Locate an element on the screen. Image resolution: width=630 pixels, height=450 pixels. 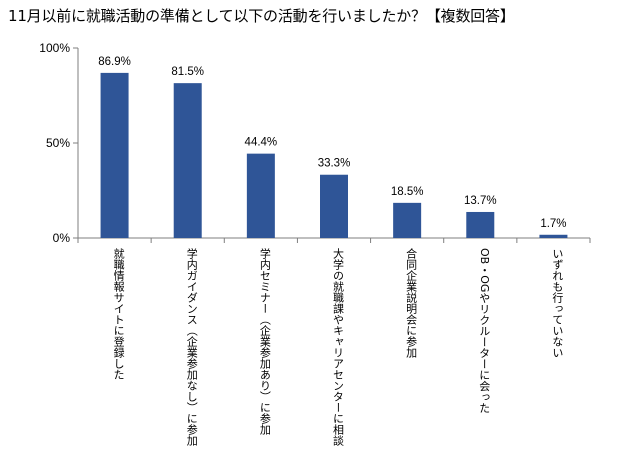
bar-value-label: 44.4% is located at coordinates (261, 143).